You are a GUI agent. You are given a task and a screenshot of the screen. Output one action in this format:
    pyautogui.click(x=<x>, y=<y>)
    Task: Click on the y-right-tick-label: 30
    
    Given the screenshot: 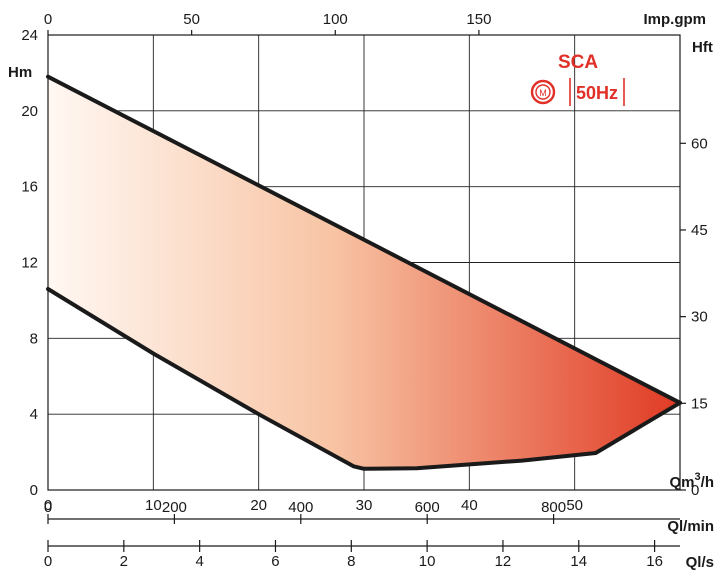 What is the action you would take?
    pyautogui.click(x=699, y=317)
    